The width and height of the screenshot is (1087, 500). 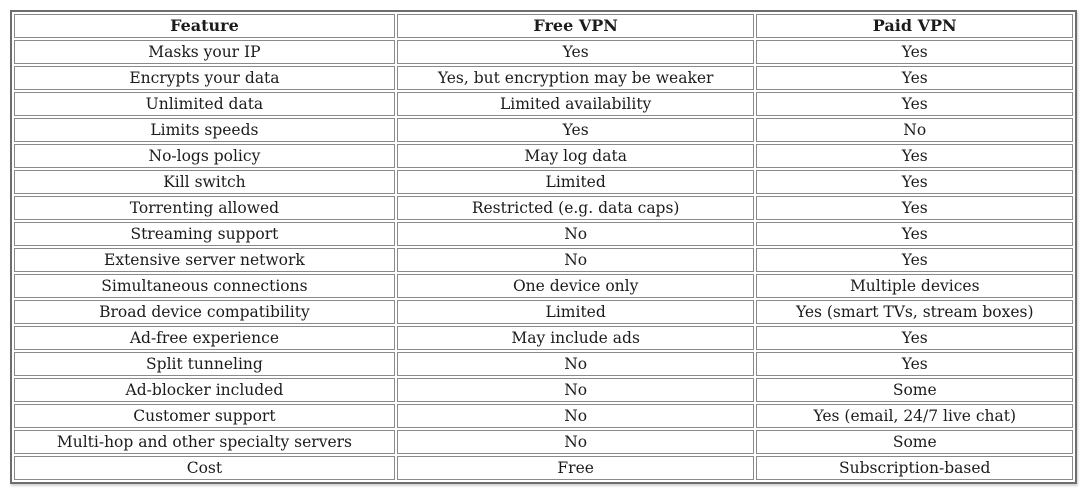 I want to click on feature-cell: Unlimited data, so click(x=204, y=104).